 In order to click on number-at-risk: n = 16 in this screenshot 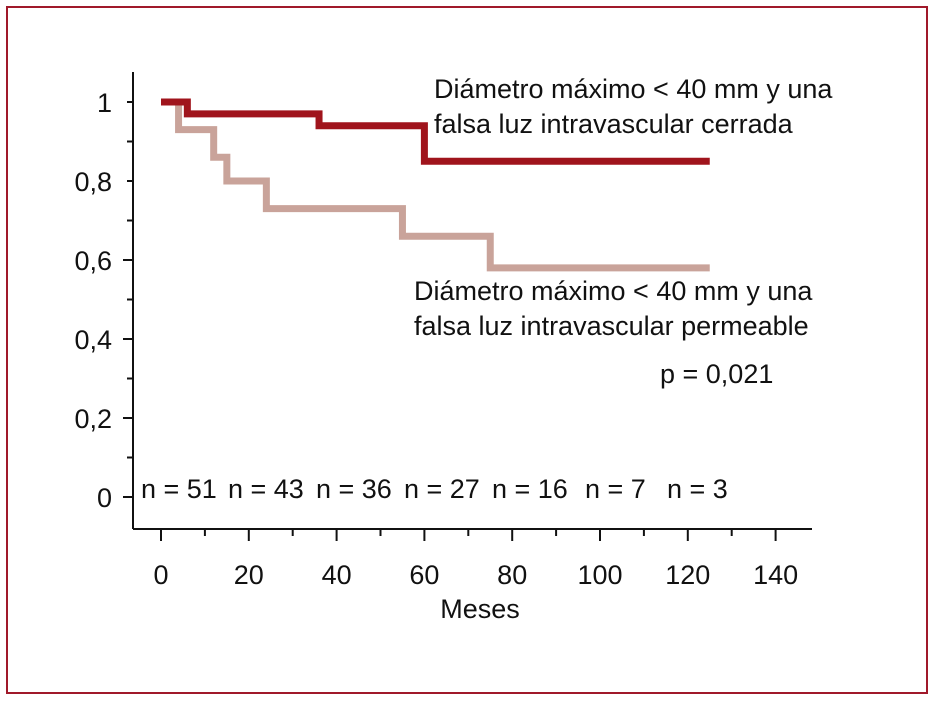, I will do `click(530, 489)`.